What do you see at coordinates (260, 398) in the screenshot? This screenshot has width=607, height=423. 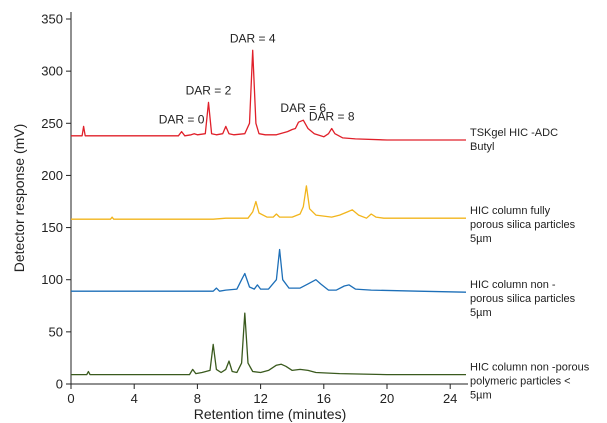 I see `x-tick-label: 12` at bounding box center [260, 398].